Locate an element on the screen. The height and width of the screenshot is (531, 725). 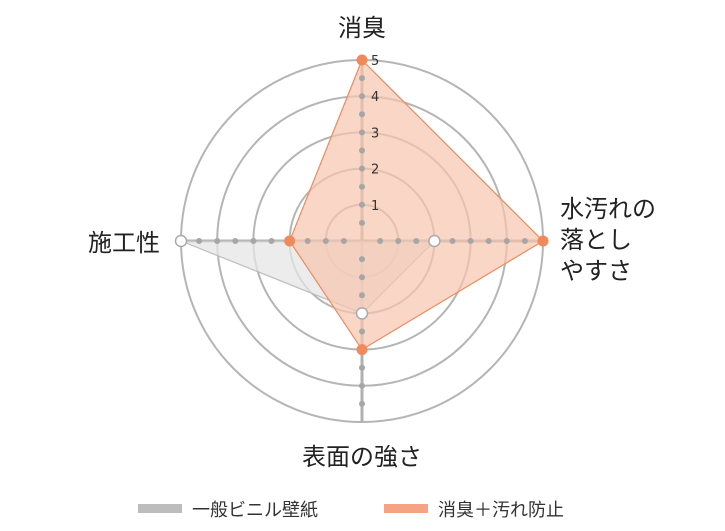
tick-label-1: 1 is located at coordinates (375, 206).